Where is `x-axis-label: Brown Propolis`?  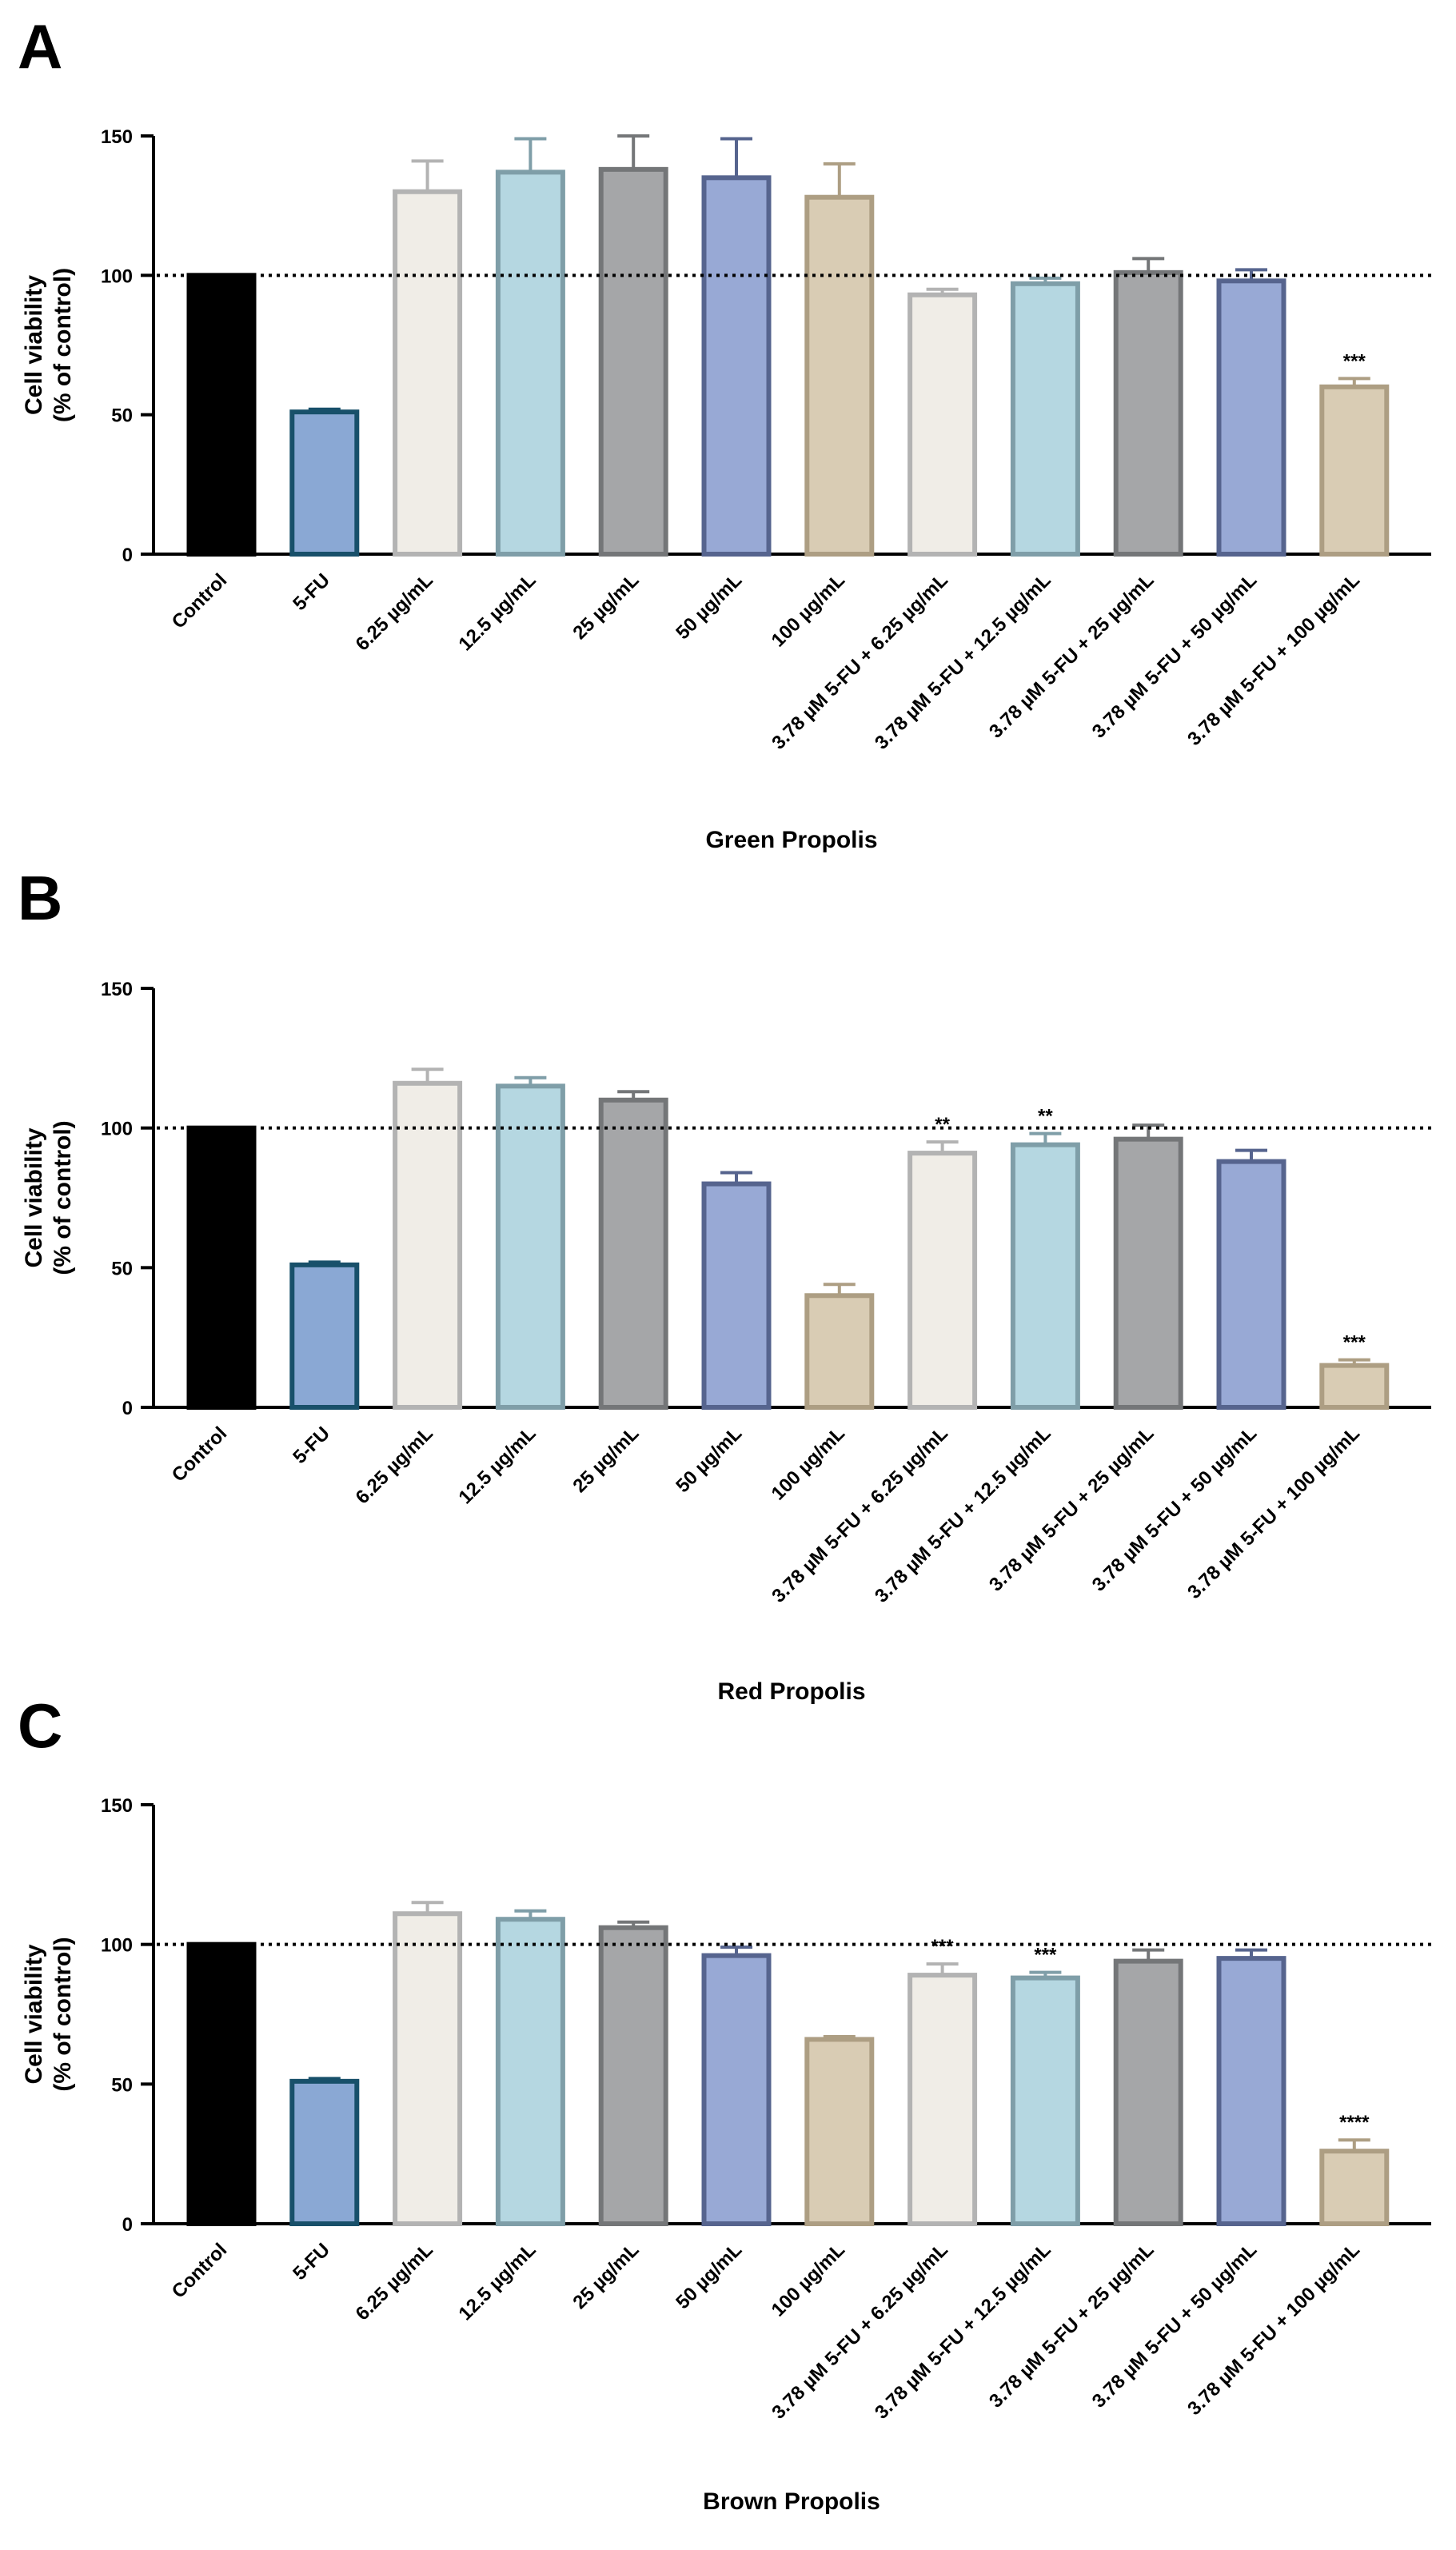
x-axis-label: Brown Propolis is located at coordinates (791, 2501).